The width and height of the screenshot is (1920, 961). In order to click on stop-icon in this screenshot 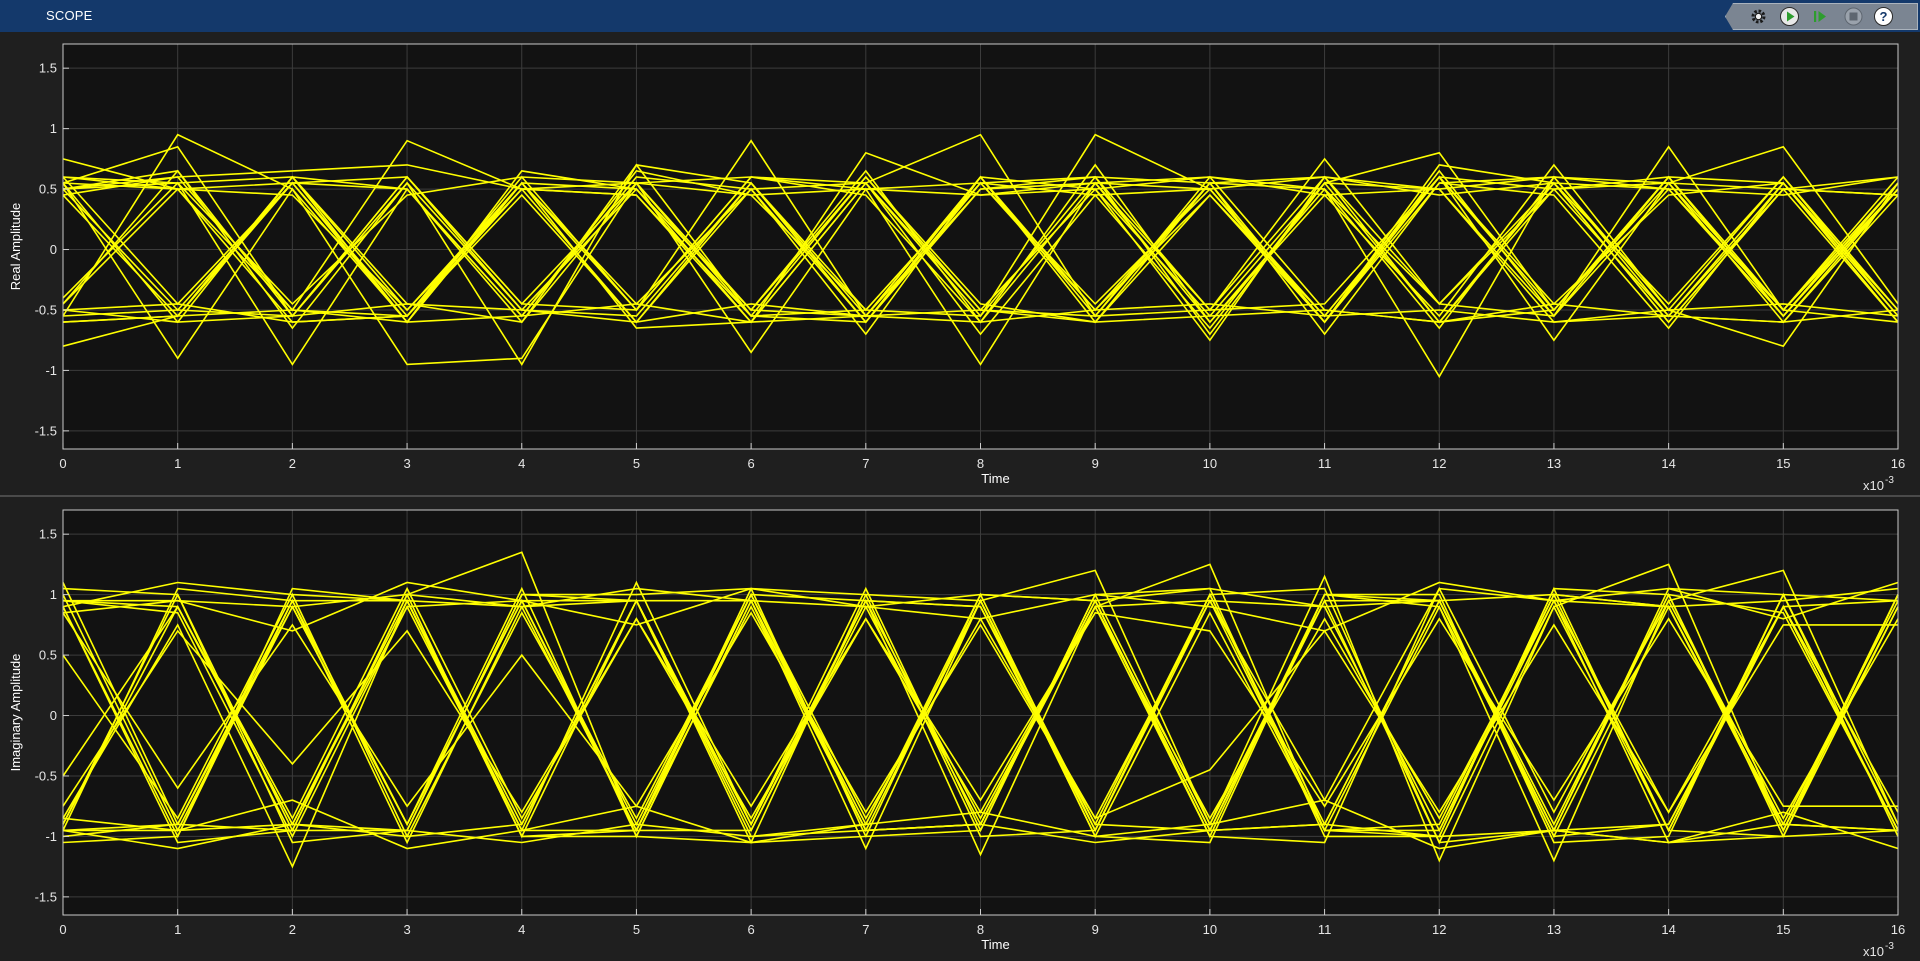, I will do `click(1853, 16)`.